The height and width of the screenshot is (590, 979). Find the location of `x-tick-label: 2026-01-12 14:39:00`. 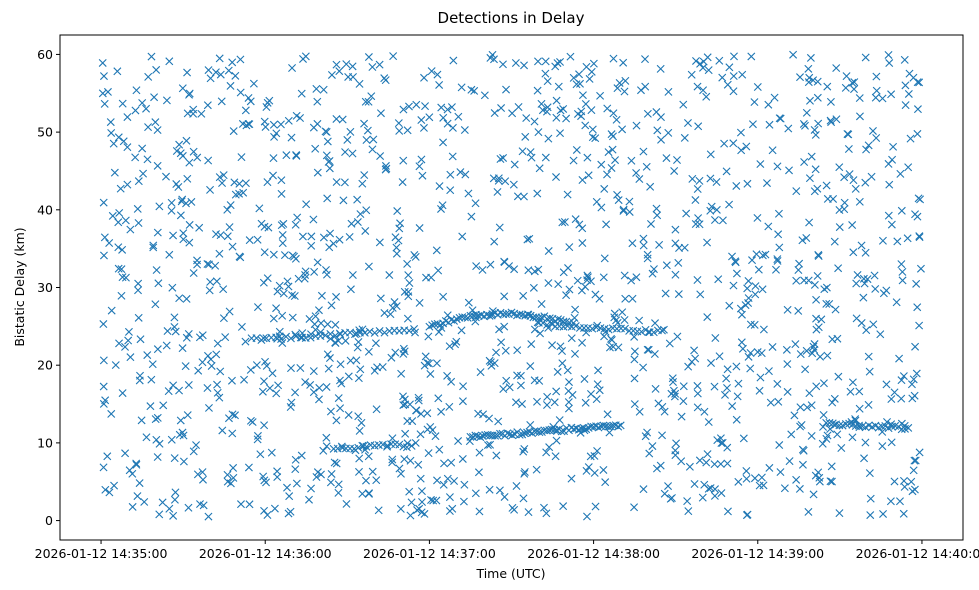

x-tick-label: 2026-01-12 14:39:00 is located at coordinates (757, 553).